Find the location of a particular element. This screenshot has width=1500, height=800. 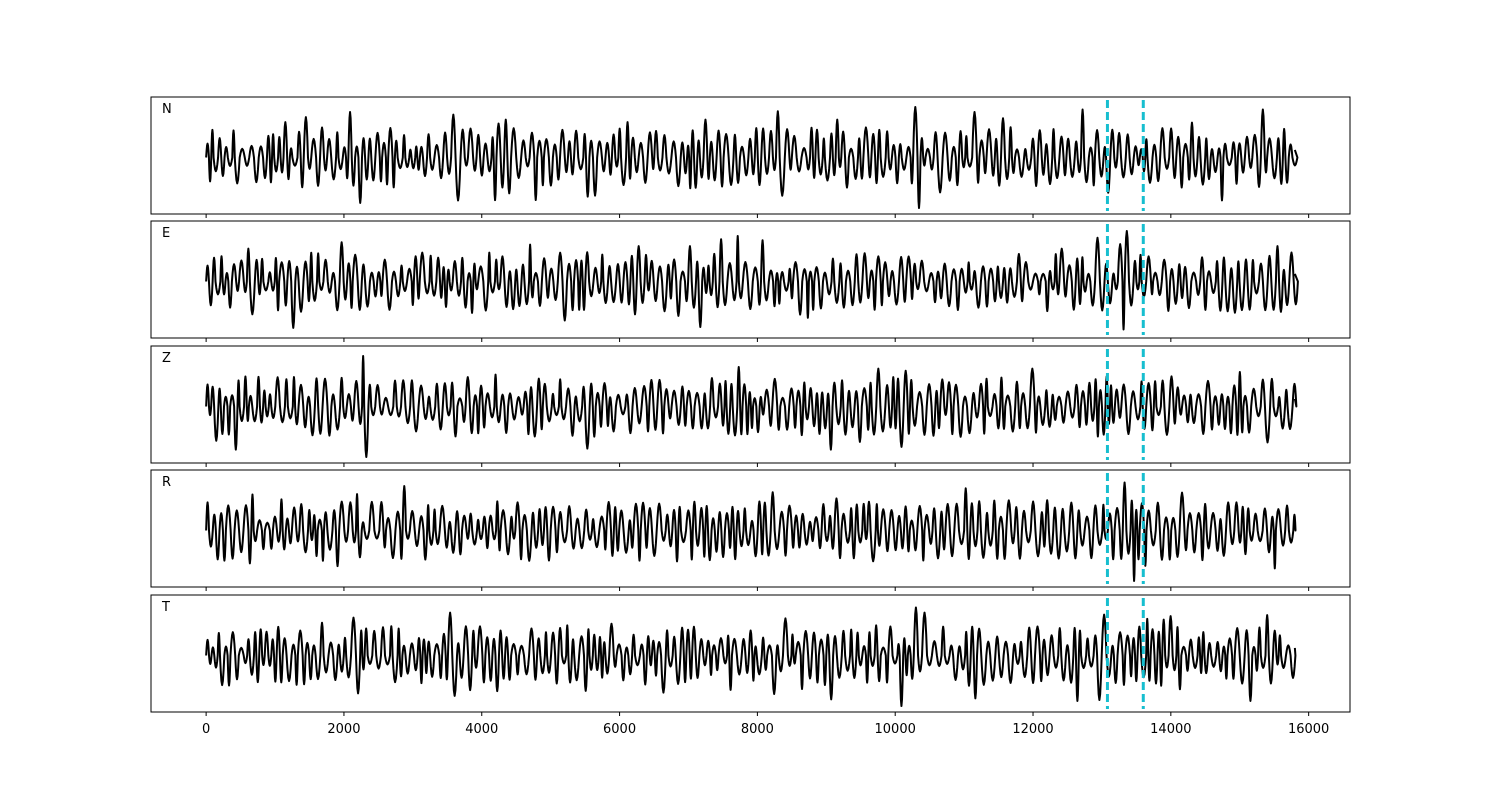

panel-t: T 0 2000 4000 6000 8000 10000 12000 14000 16000 is located at coordinates (750, 665).